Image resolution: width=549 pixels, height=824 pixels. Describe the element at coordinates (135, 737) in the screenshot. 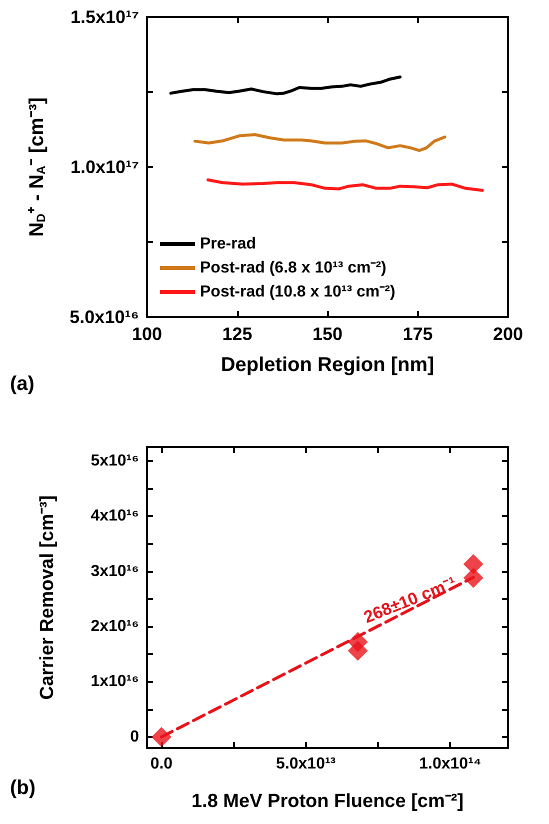

I see `y-tick-label: 0` at that location.